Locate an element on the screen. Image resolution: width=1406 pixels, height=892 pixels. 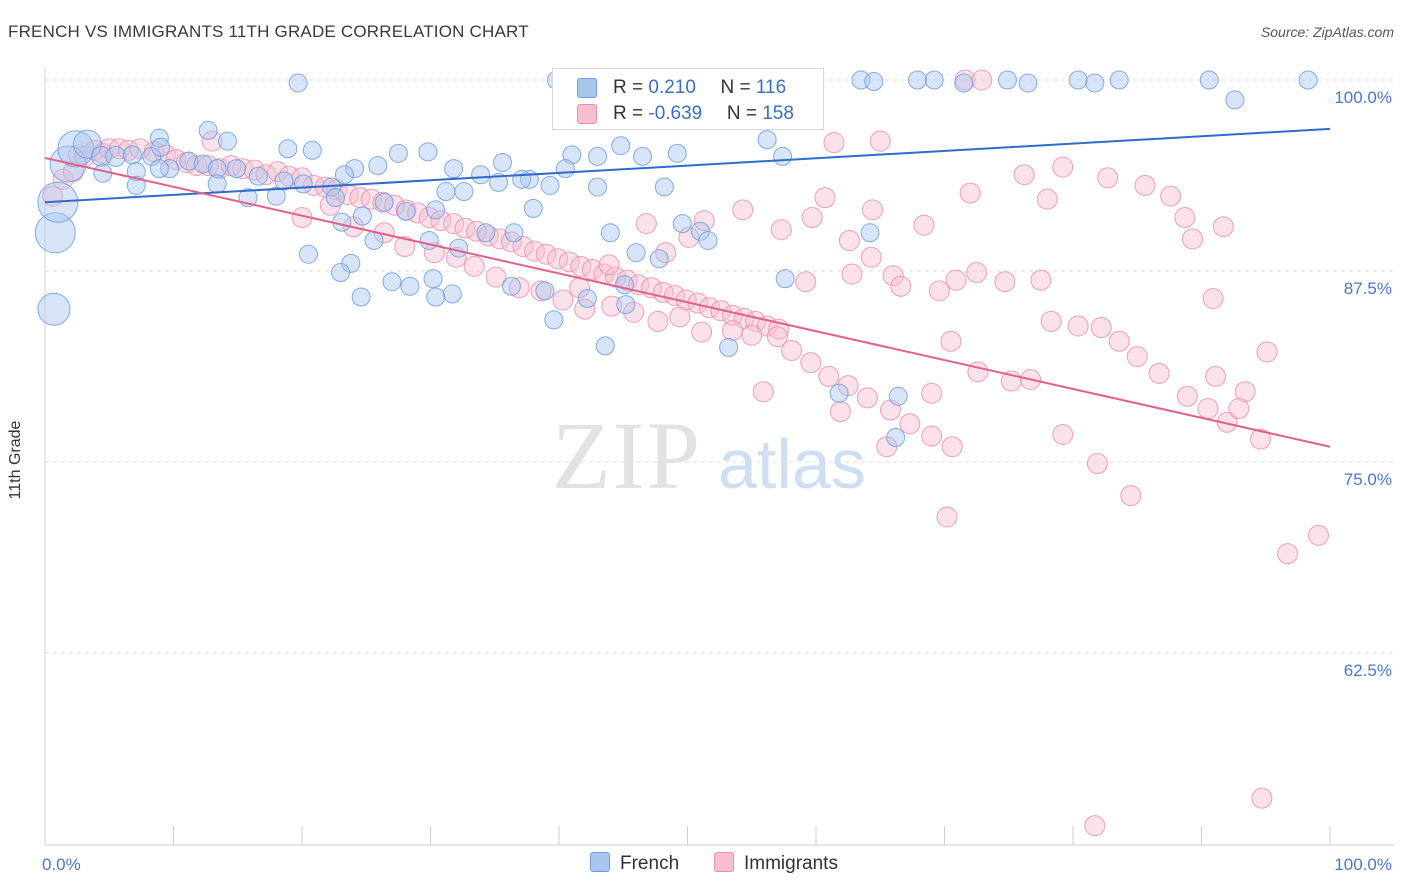
legend-item-french: French is located at coordinates (634, 863).